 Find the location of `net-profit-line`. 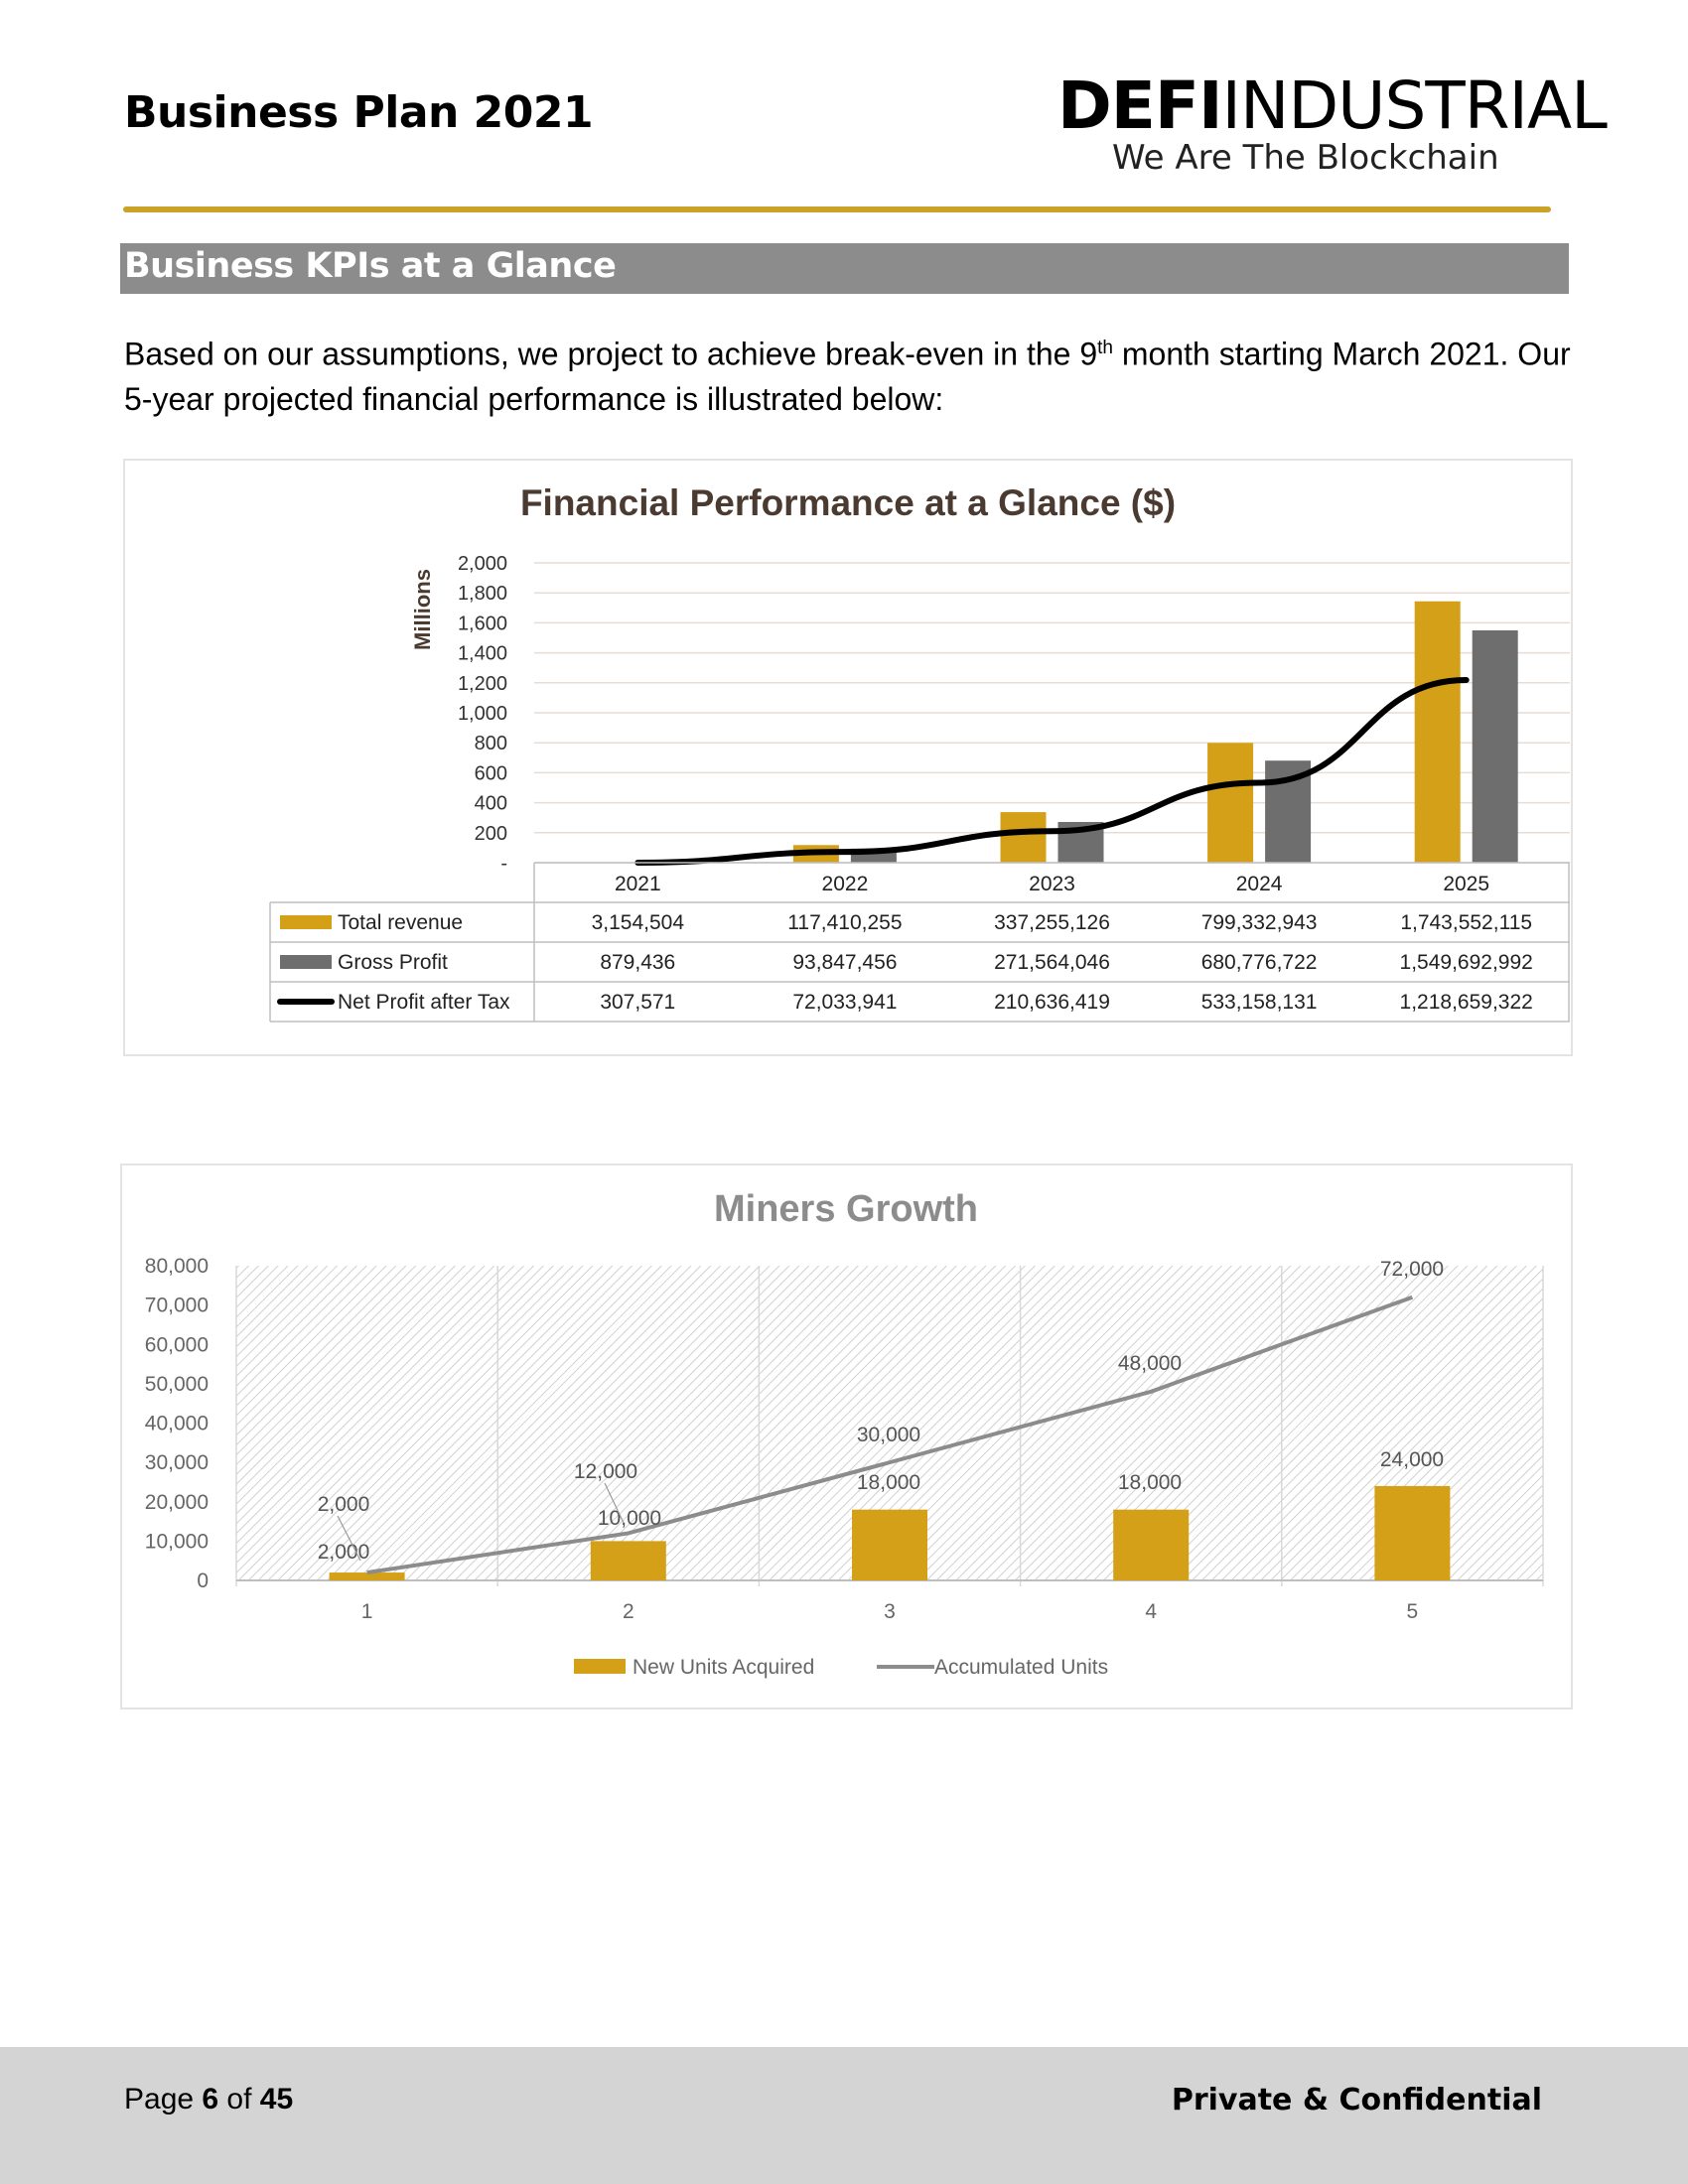

net-profit-line is located at coordinates (1052, 771).